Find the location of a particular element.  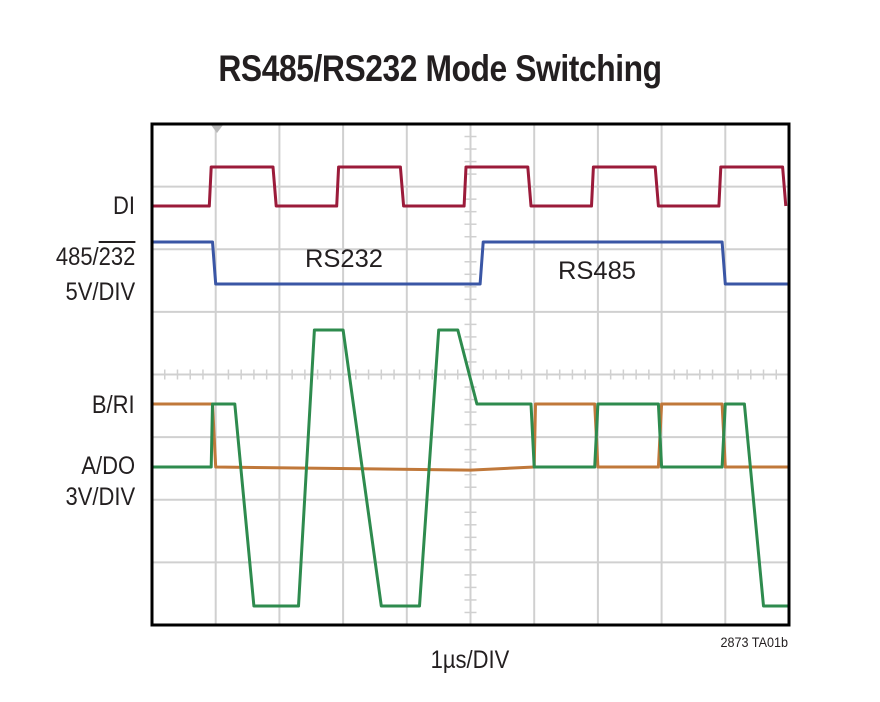

label-mode-select: 485/232 is located at coordinates (95, 257).